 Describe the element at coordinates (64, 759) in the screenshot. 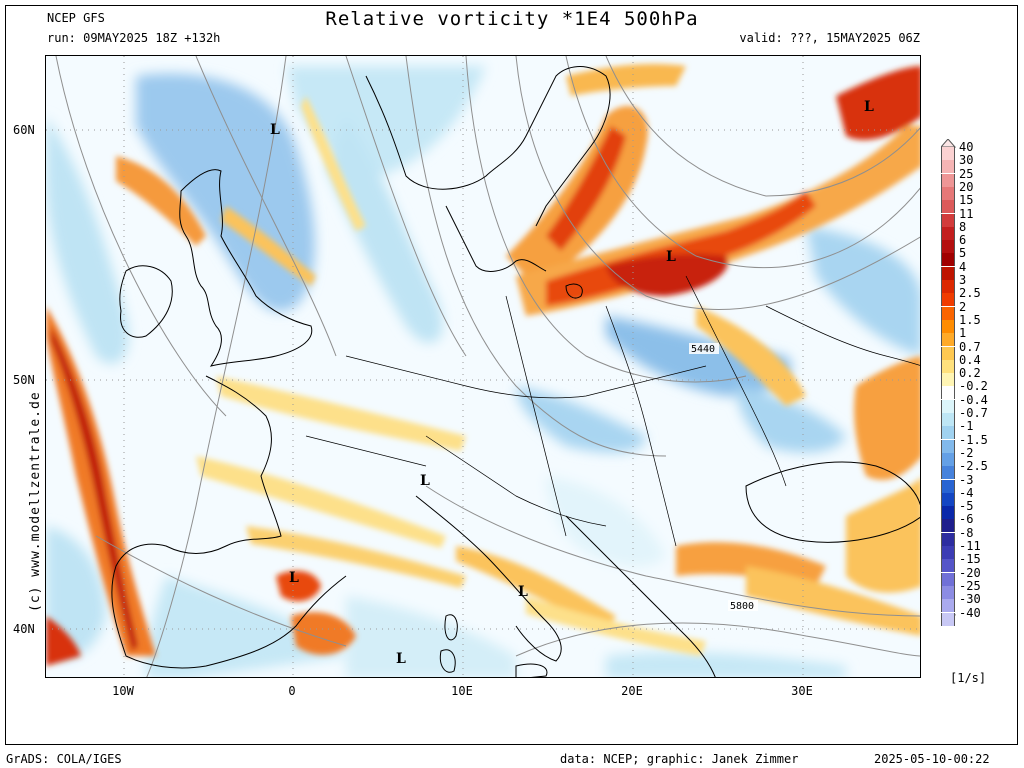

I see `footer-software: GrADS: COLA/IGES` at that location.